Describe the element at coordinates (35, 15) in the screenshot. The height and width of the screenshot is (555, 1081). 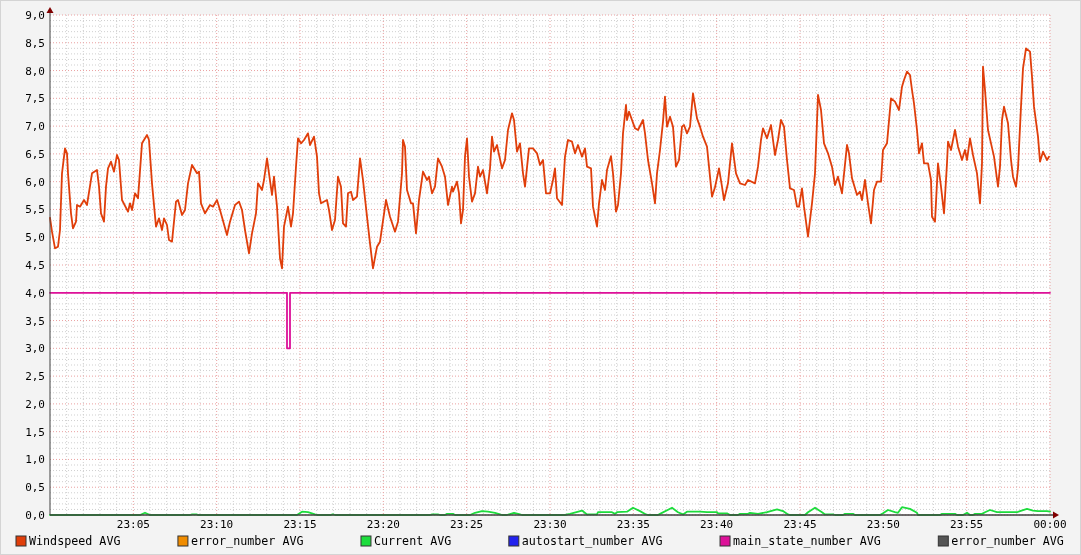
I see `y-tick-label: 9,0` at that location.